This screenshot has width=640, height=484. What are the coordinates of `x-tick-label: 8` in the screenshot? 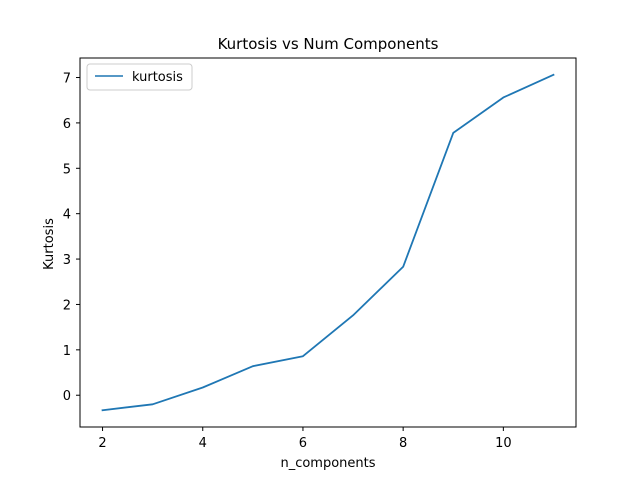 It's located at (403, 443).